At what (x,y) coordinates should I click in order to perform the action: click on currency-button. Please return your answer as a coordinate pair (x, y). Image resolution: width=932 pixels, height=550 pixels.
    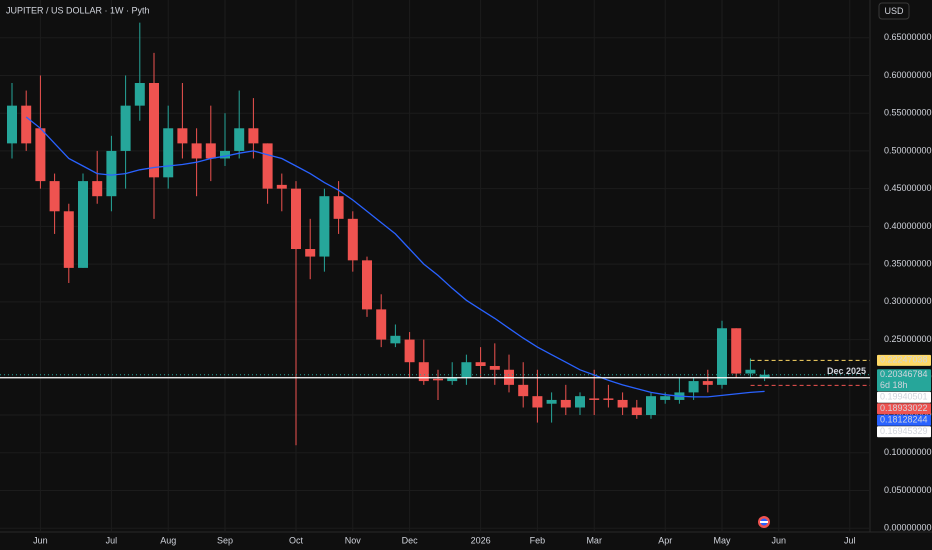
    Looking at the image, I should click on (894, 11).